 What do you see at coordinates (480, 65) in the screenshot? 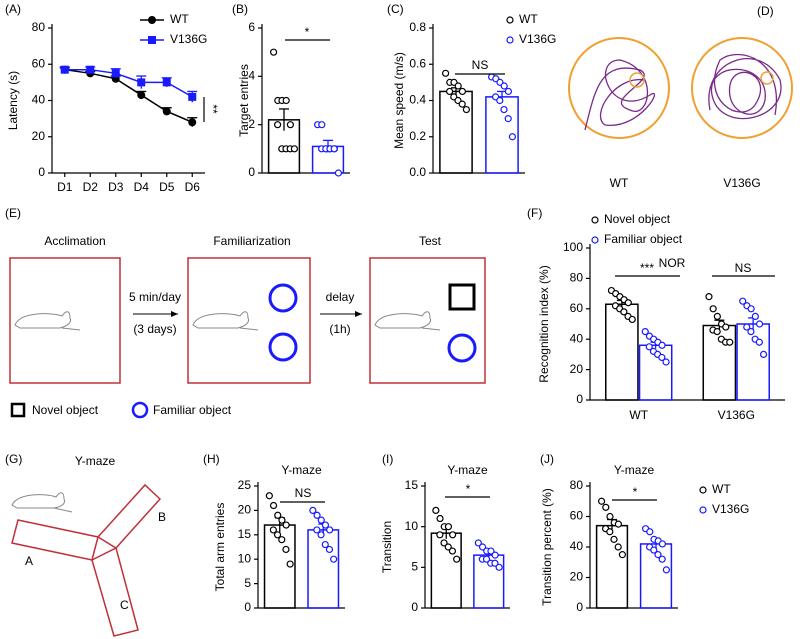
I see `annotation: NS` at bounding box center [480, 65].